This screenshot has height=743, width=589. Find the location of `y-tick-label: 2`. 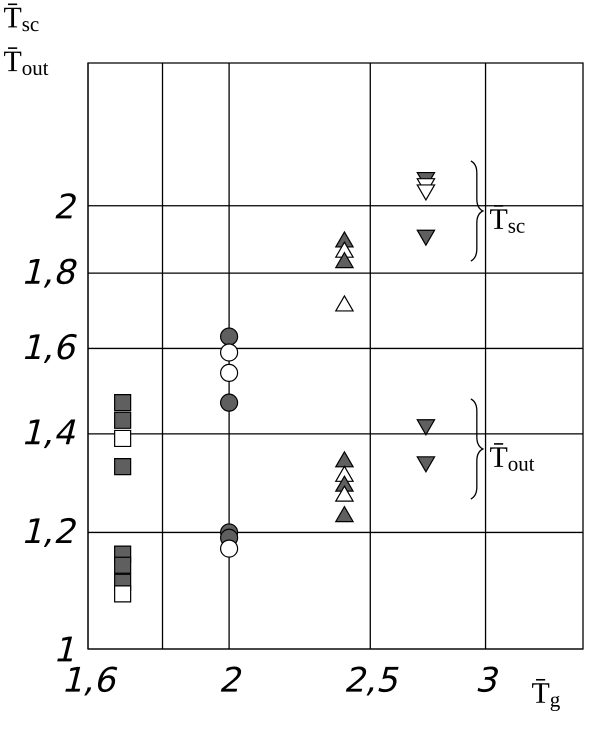

y-tick-label: 2 is located at coordinates (65, 205).